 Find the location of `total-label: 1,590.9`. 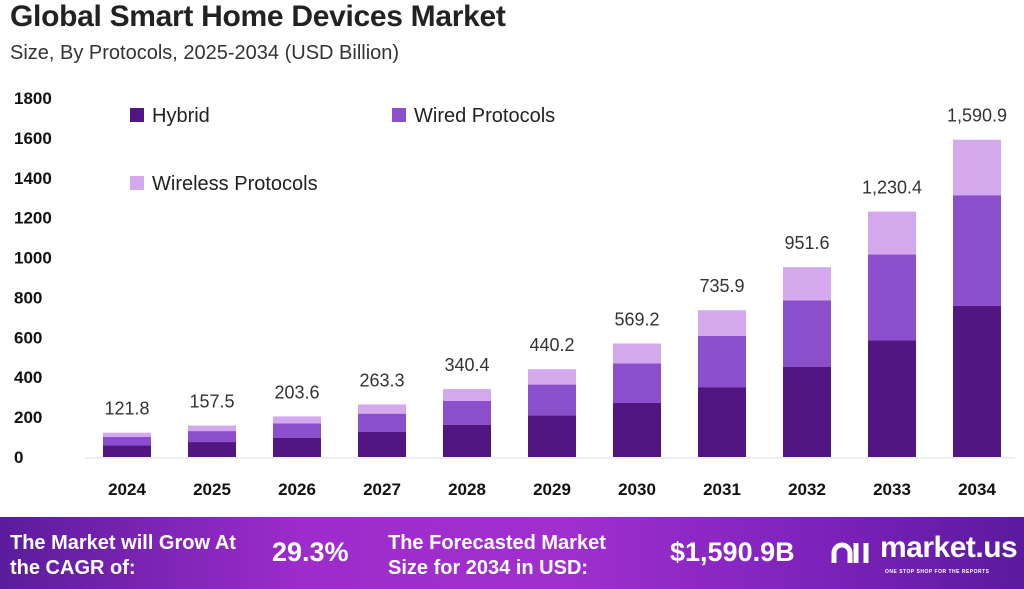

total-label: 1,590.9 is located at coordinates (977, 116).